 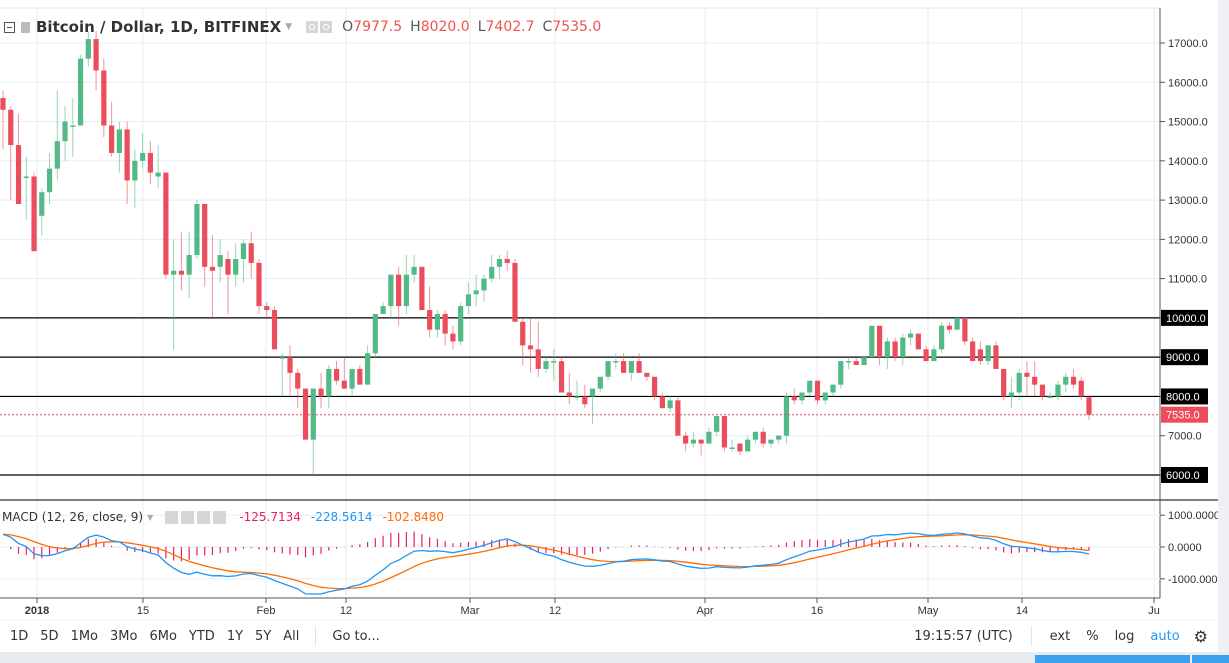 What do you see at coordinates (1022, 611) in the screenshot?
I see `svg-text: 14` at bounding box center [1022, 611].